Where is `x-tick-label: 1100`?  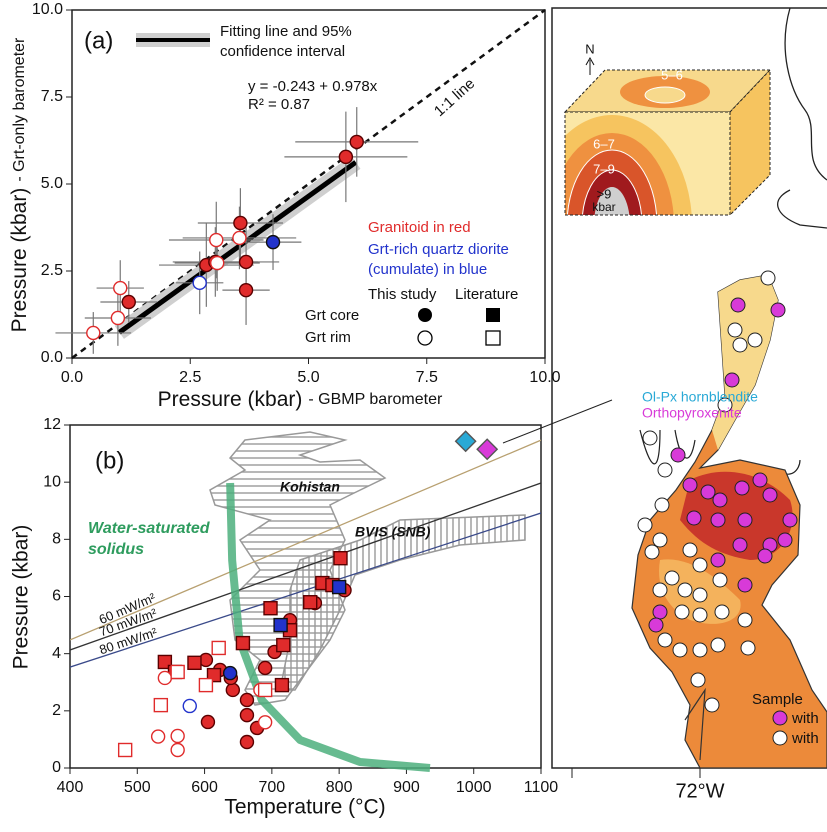
x-tick-label: 1100 is located at coordinates (541, 787).